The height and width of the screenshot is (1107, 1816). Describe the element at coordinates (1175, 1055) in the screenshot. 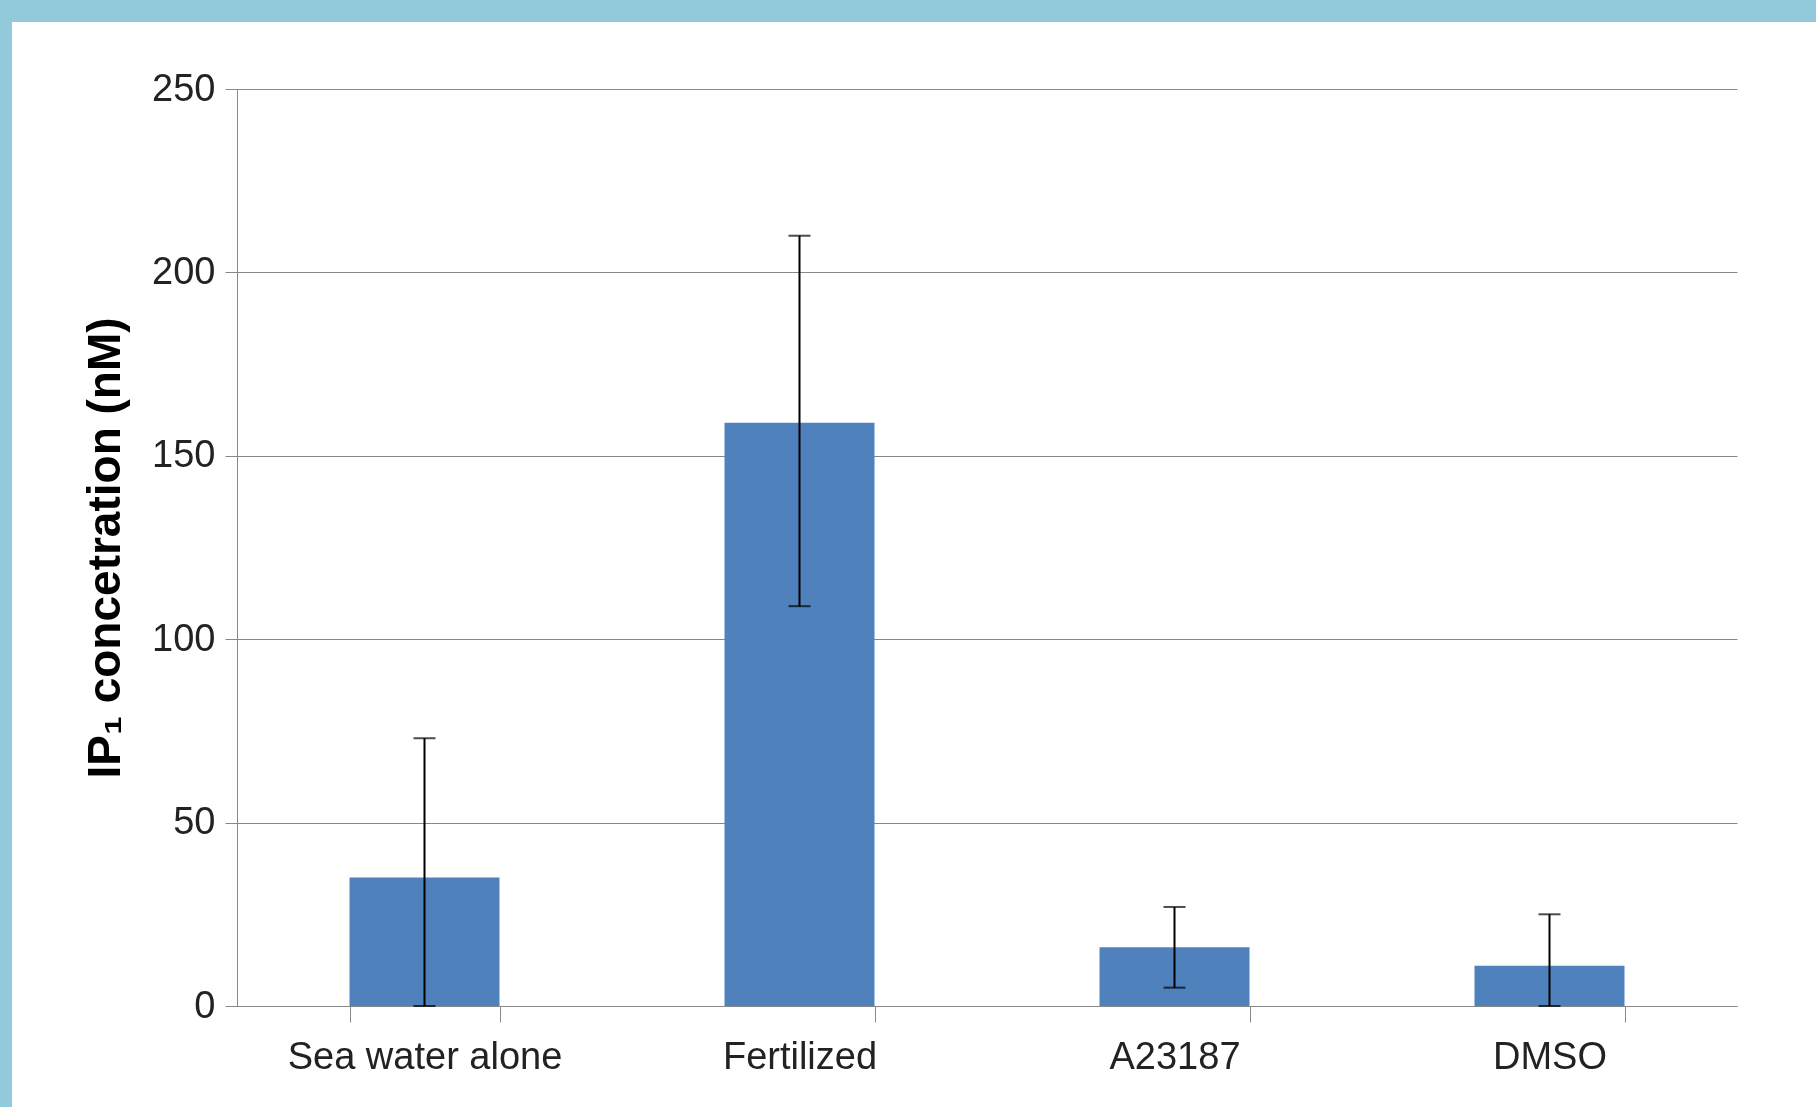

I see `x-tick-label: A23187` at that location.